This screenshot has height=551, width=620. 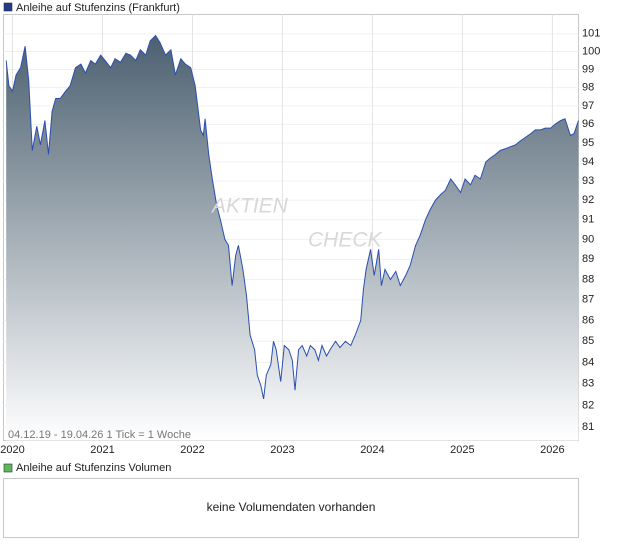 I want to click on y-tick-label: 94, so click(x=588, y=162).